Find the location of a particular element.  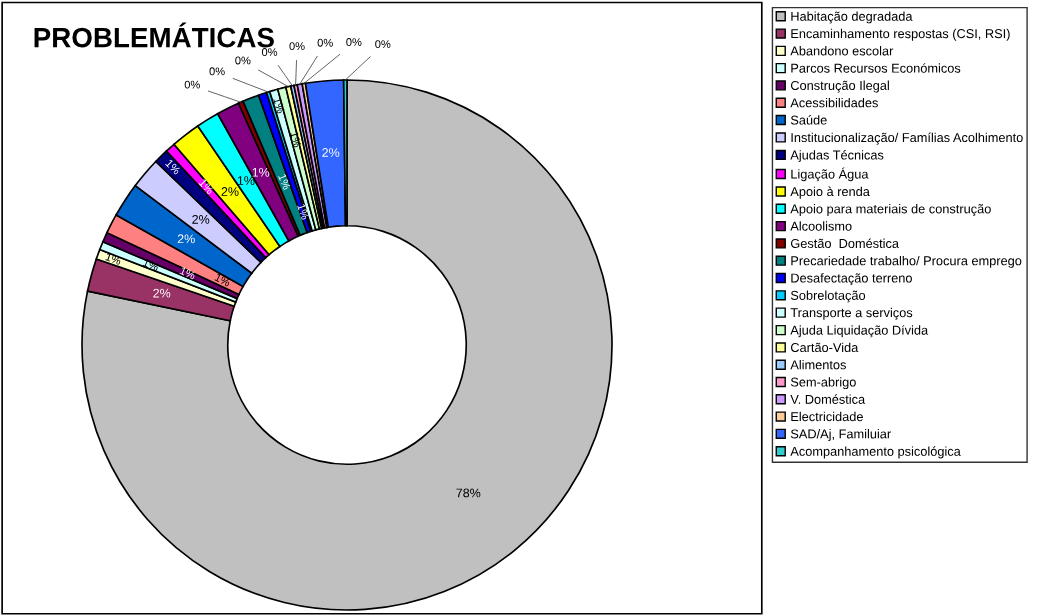

legend-label: Encaminhamento respostas (CSI, RSI) is located at coordinates (900, 34).